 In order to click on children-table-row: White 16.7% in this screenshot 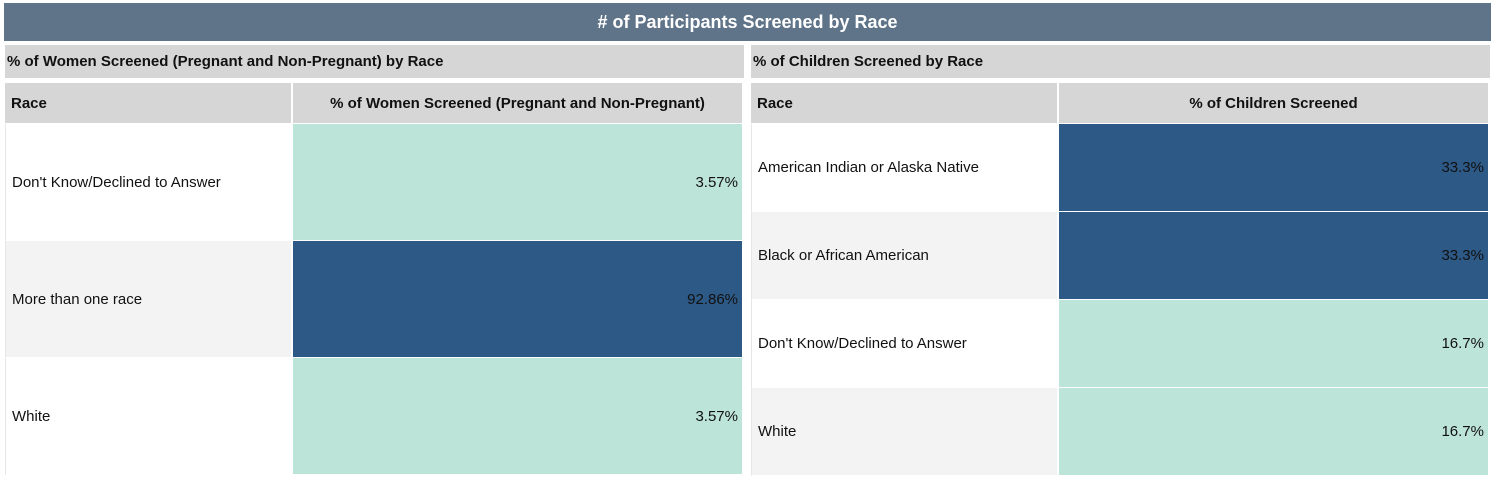, I will do `click(1120, 432)`.